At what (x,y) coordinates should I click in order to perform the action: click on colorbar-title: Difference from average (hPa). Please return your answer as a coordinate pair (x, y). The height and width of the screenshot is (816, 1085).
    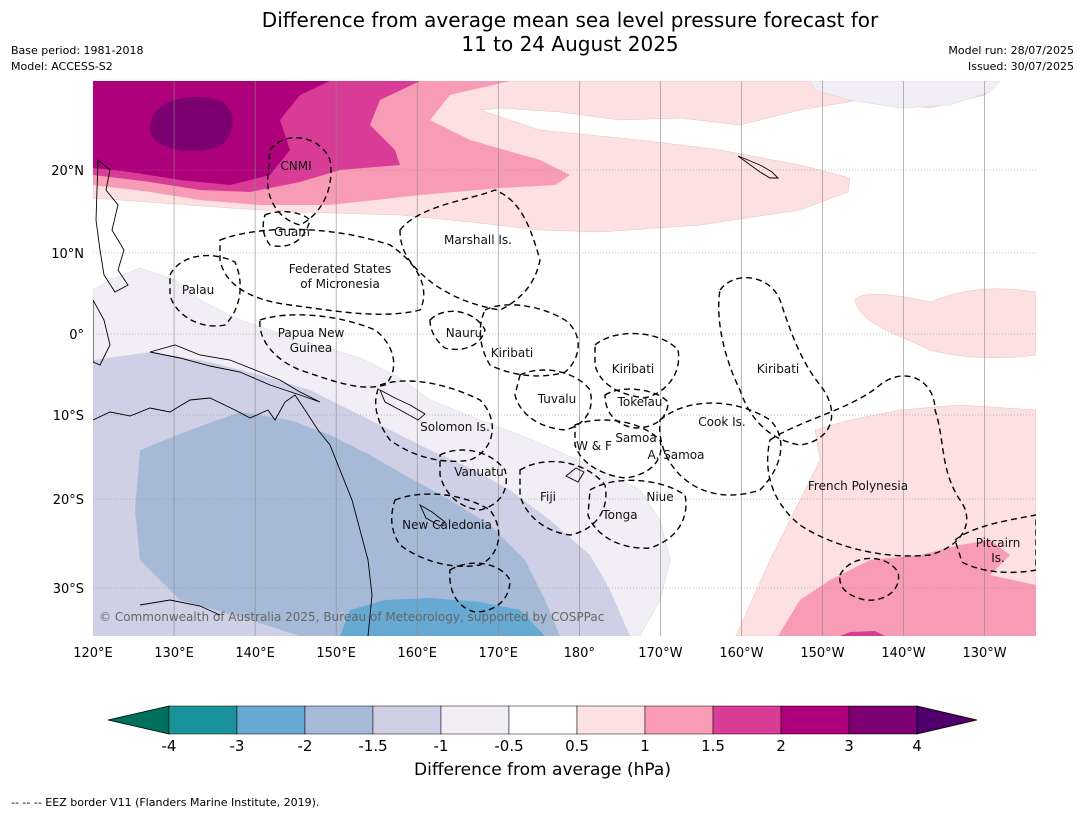
    Looking at the image, I should click on (542, 770).